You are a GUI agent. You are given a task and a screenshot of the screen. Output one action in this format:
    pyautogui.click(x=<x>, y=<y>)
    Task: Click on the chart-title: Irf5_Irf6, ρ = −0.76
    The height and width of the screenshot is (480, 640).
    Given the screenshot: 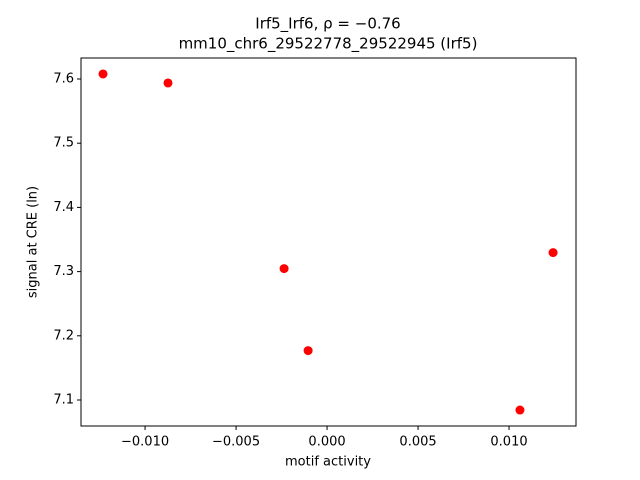 What is the action you would take?
    pyautogui.click(x=327, y=24)
    